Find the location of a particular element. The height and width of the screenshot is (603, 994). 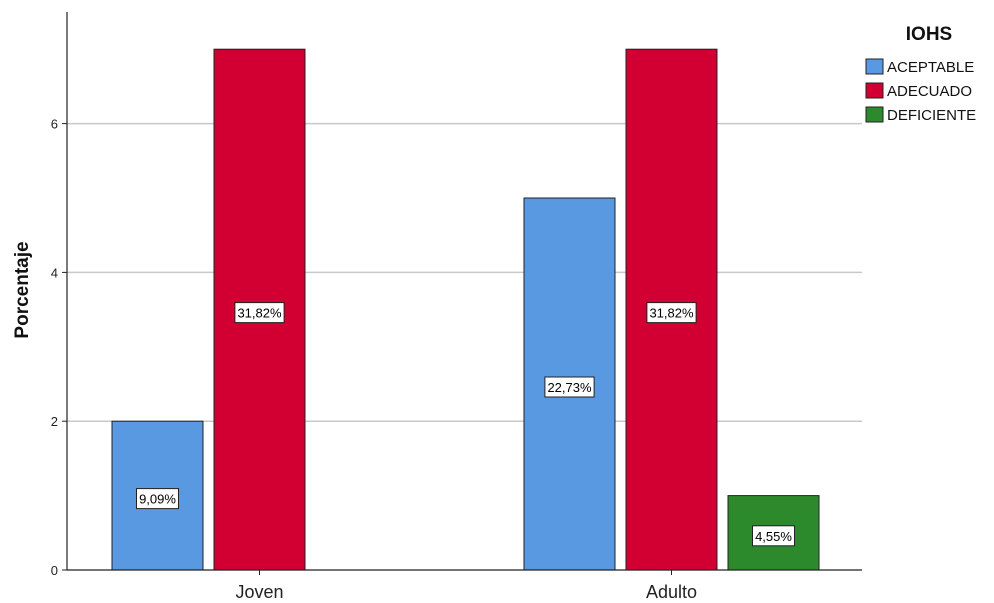

data-label: 22,73% is located at coordinates (569, 387).